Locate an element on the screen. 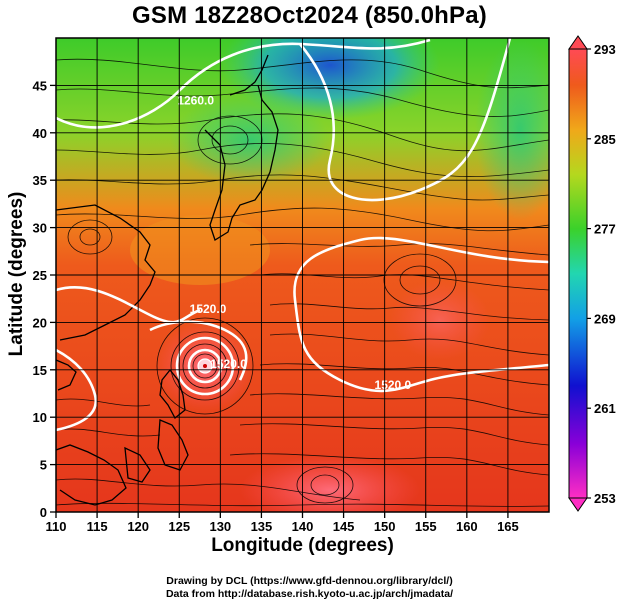  colorbar-ticks: 253 261 269 277 285 293 is located at coordinates (601, 274).